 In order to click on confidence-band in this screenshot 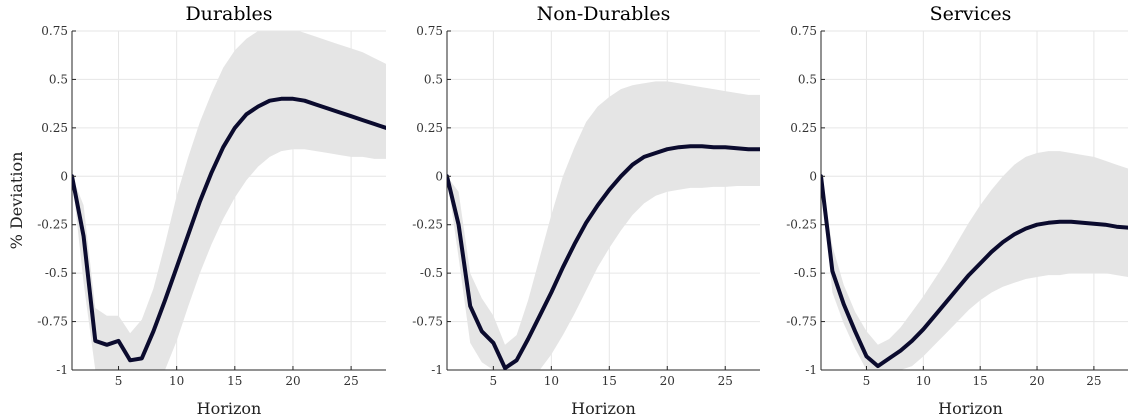, I will do `click(974, 260)`.